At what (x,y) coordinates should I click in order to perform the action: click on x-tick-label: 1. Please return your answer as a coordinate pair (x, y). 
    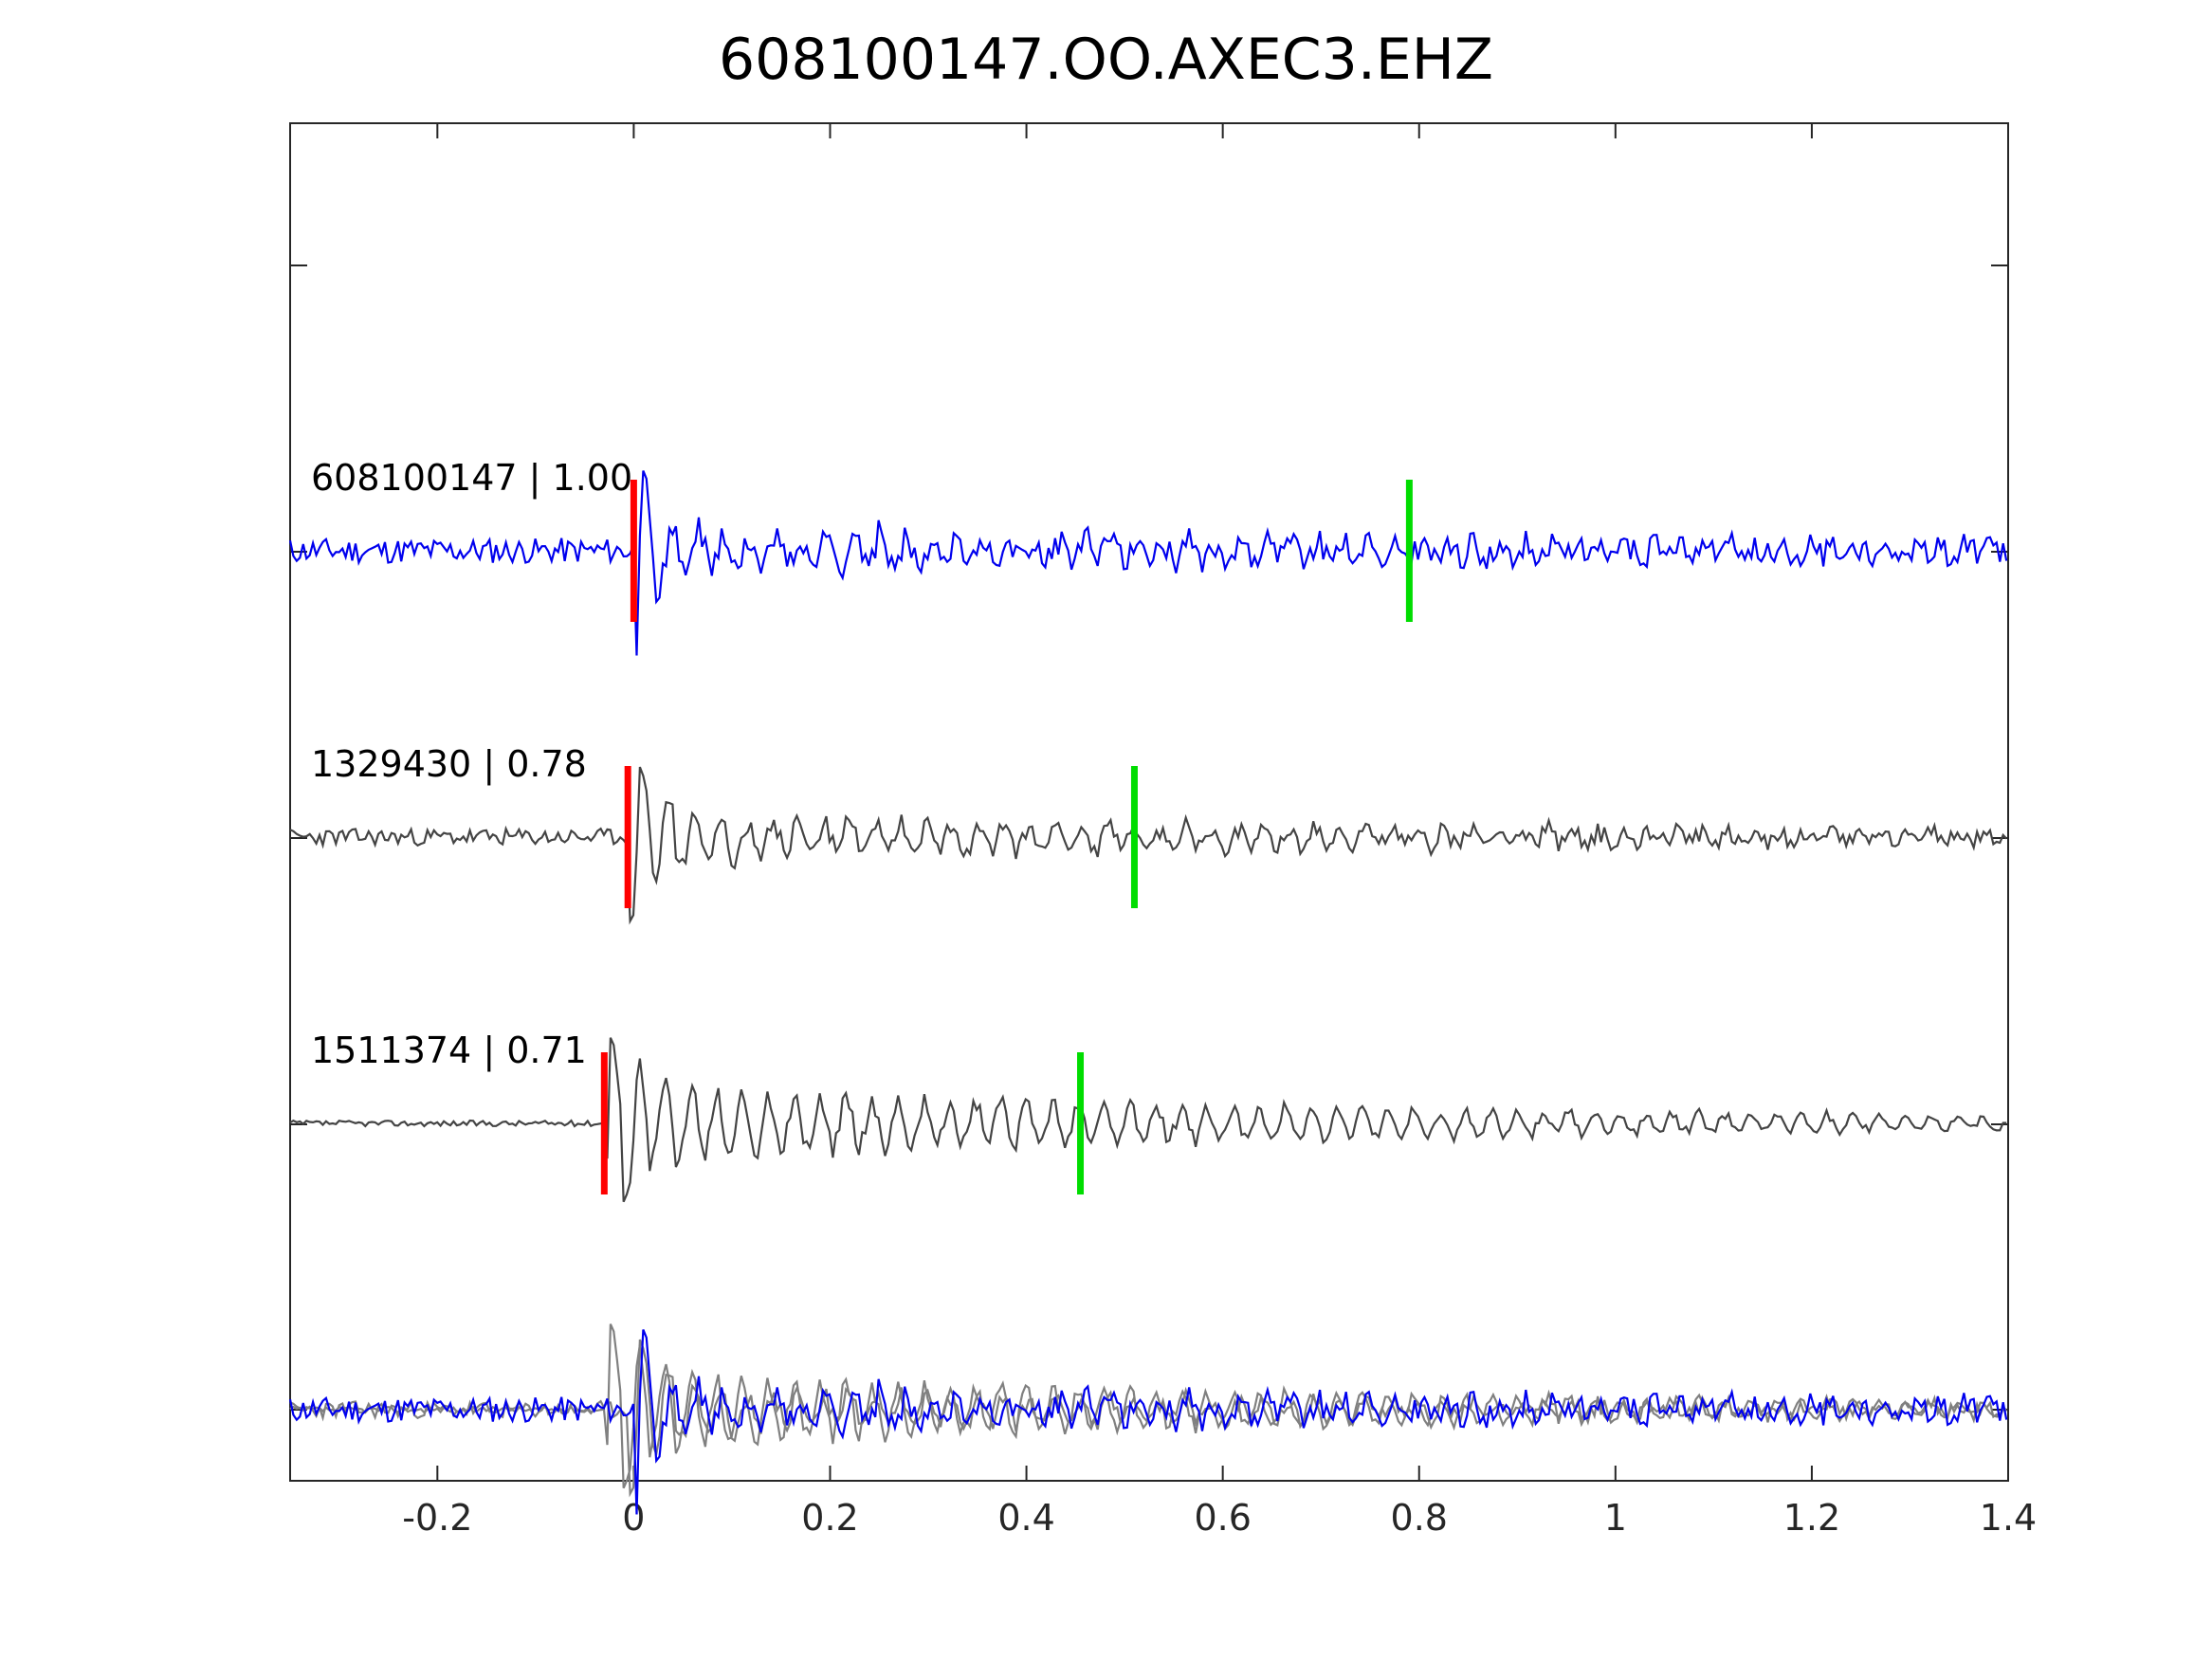
    Looking at the image, I should click on (1615, 1518).